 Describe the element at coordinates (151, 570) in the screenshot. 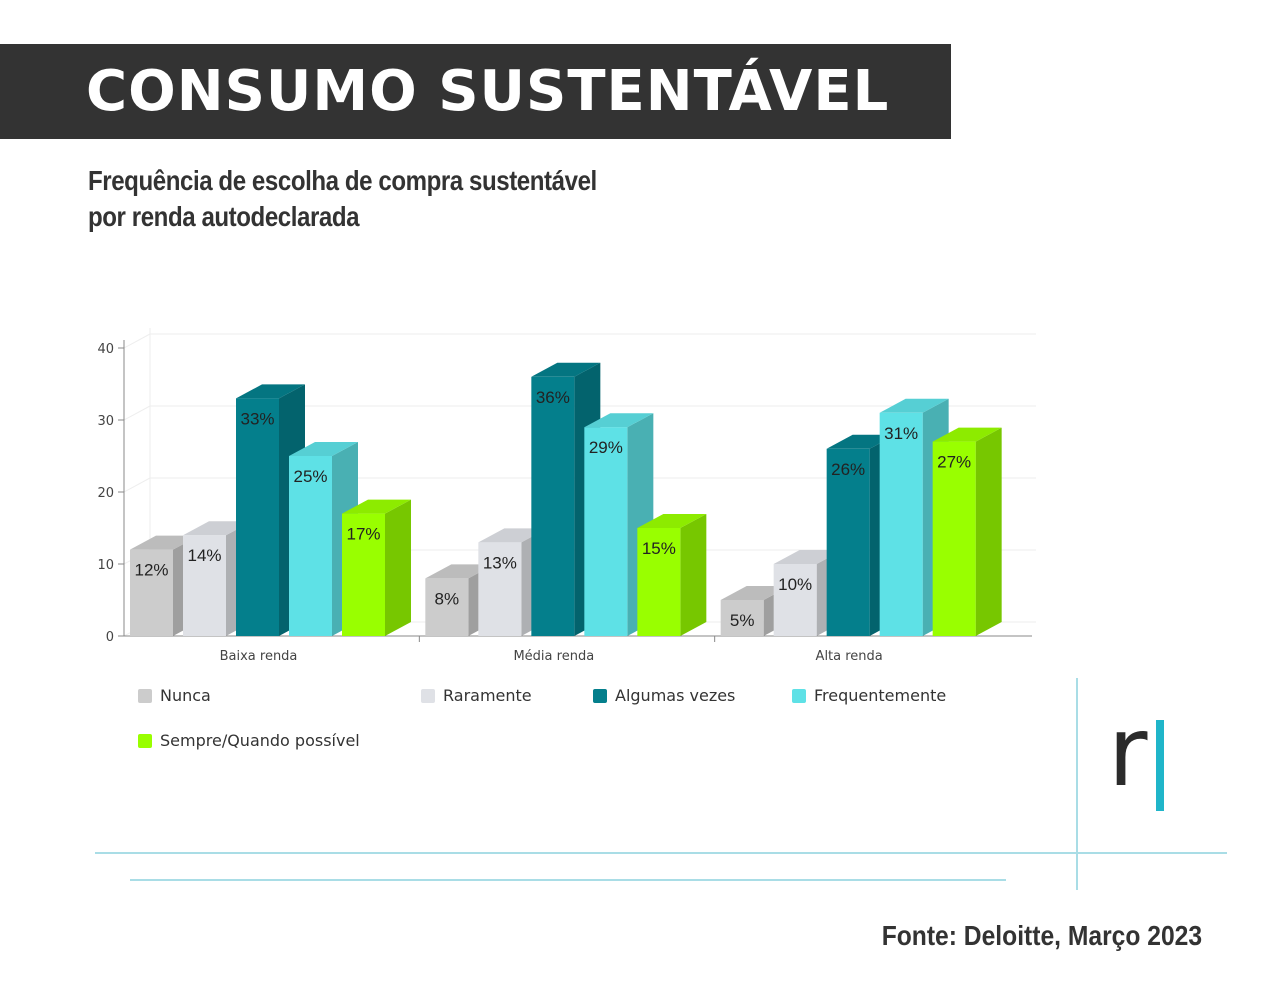

I see `bar-value-label: 12%` at that location.